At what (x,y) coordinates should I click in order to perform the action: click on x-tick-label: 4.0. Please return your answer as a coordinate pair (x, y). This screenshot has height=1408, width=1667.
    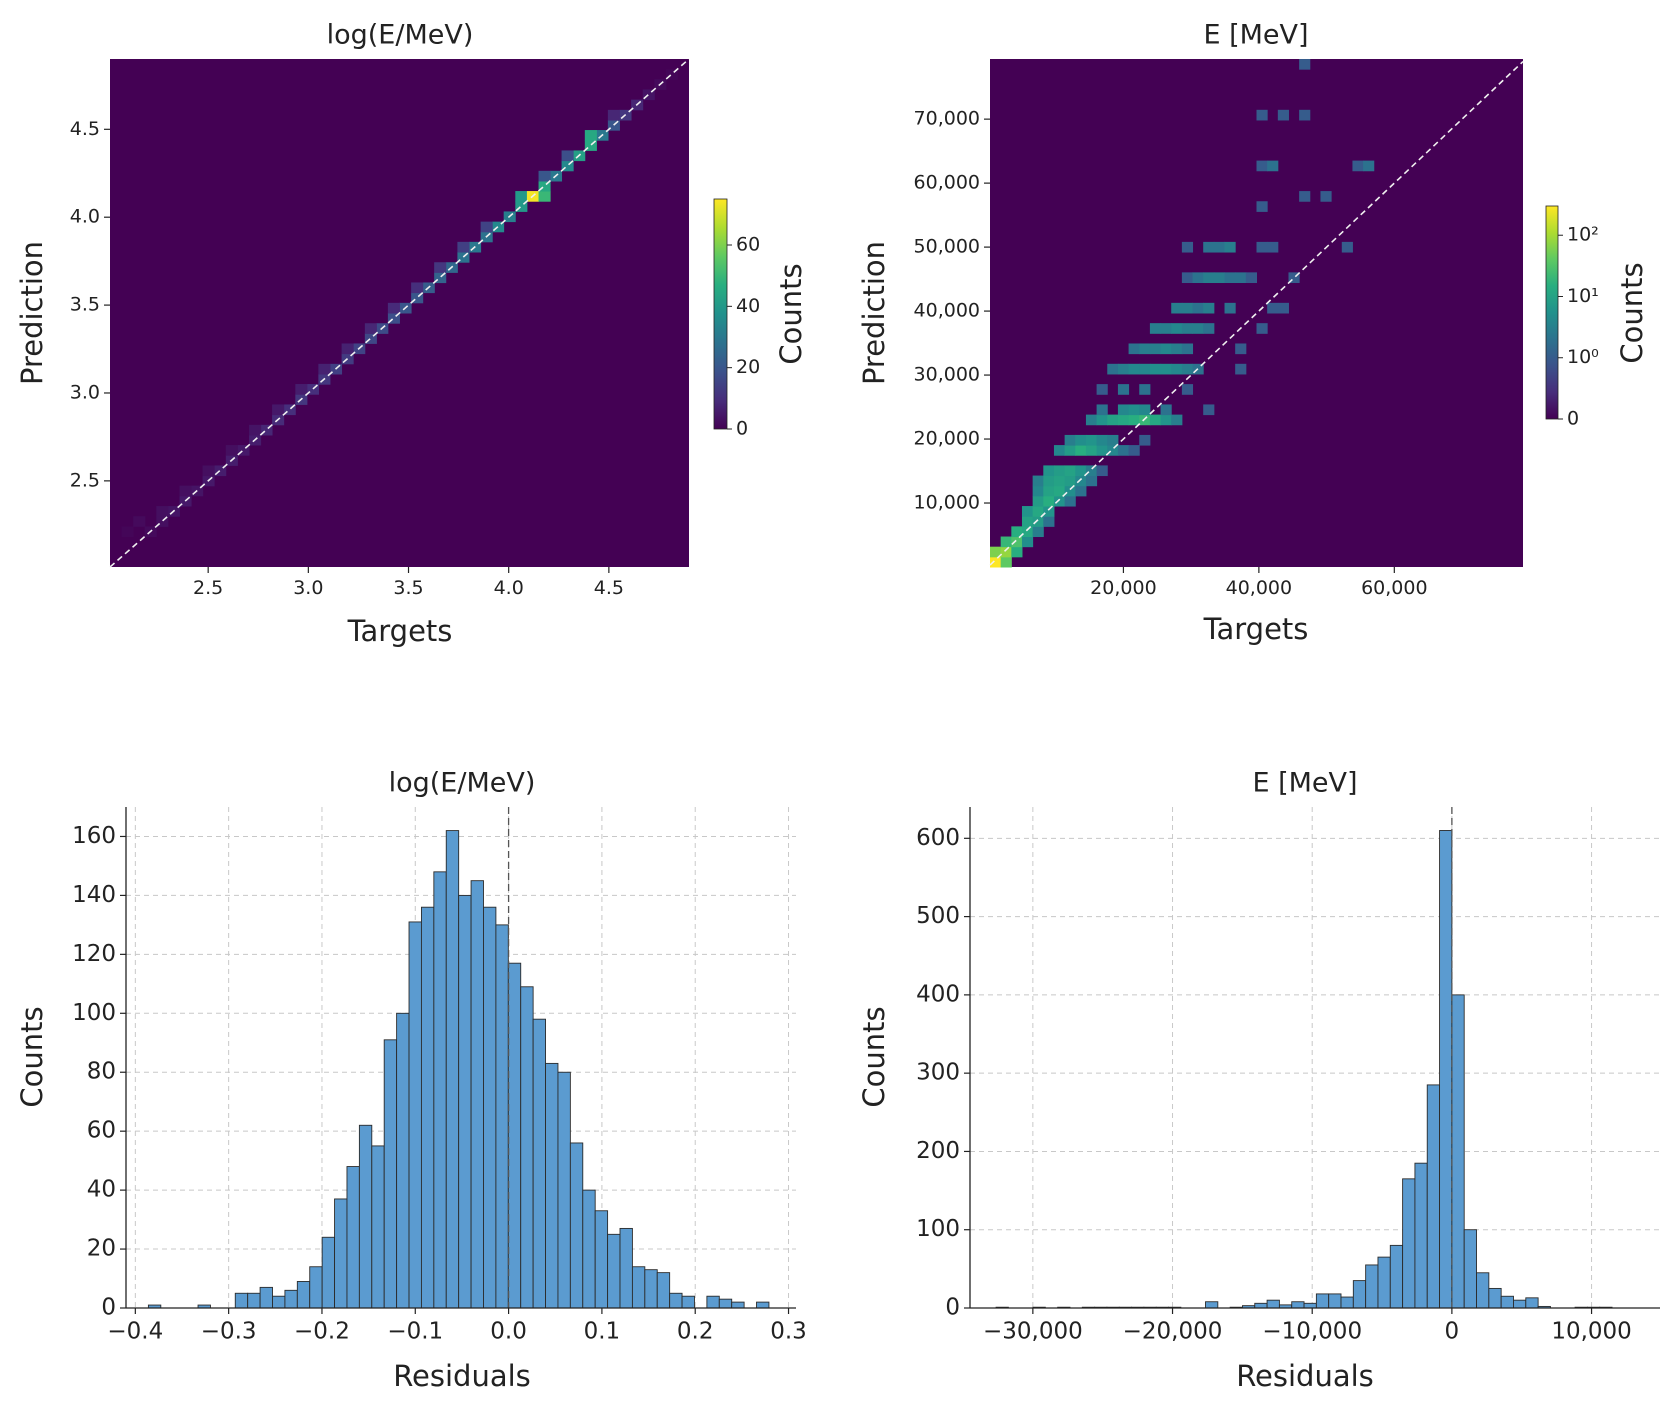
    Looking at the image, I should click on (509, 588).